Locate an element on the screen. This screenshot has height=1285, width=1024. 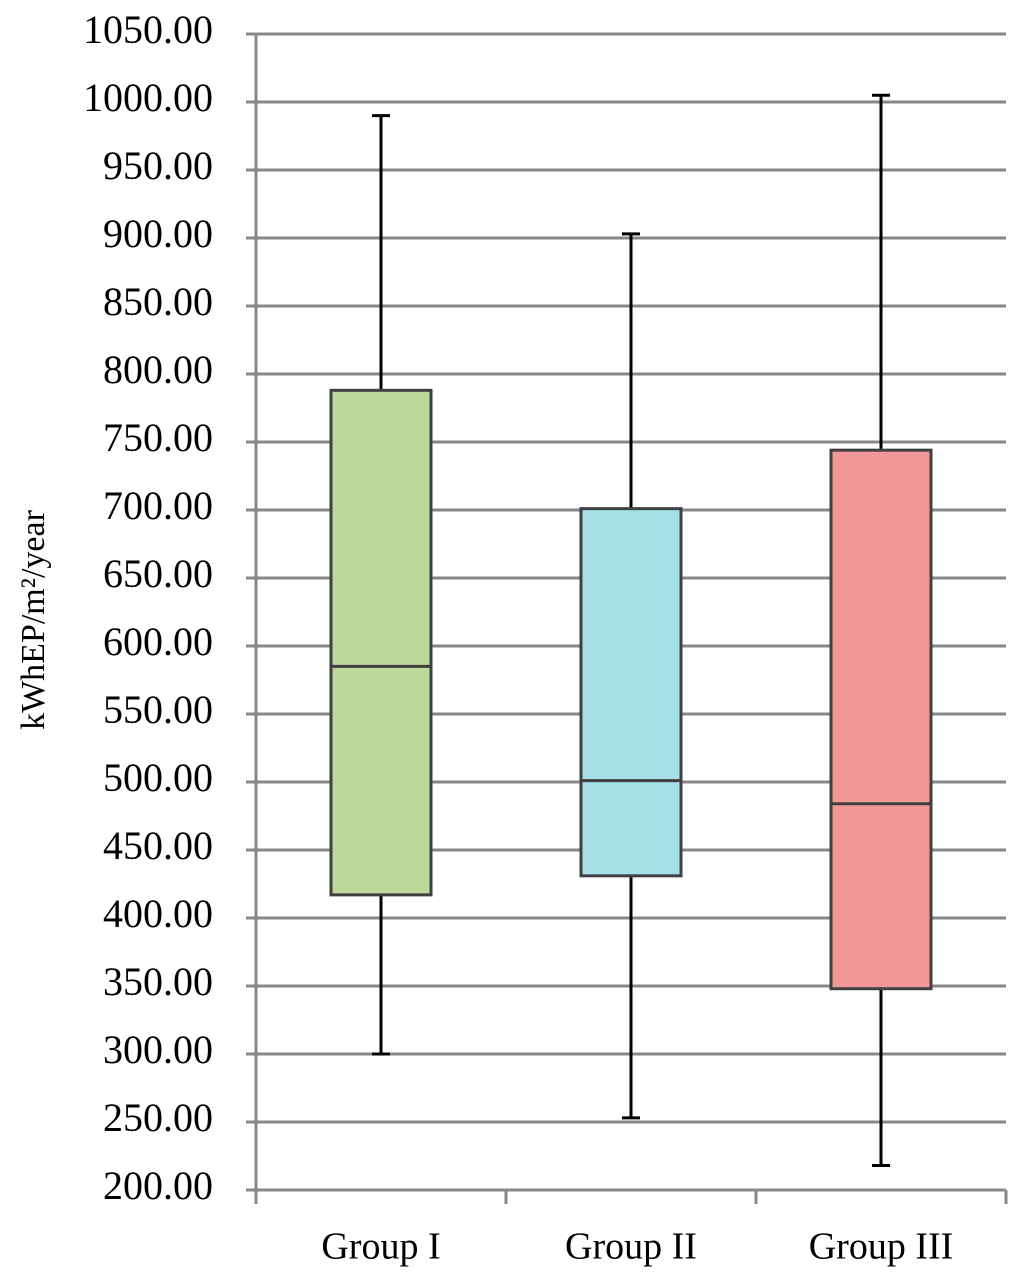
y-tick-label: 300.00 is located at coordinates (158, 1049).